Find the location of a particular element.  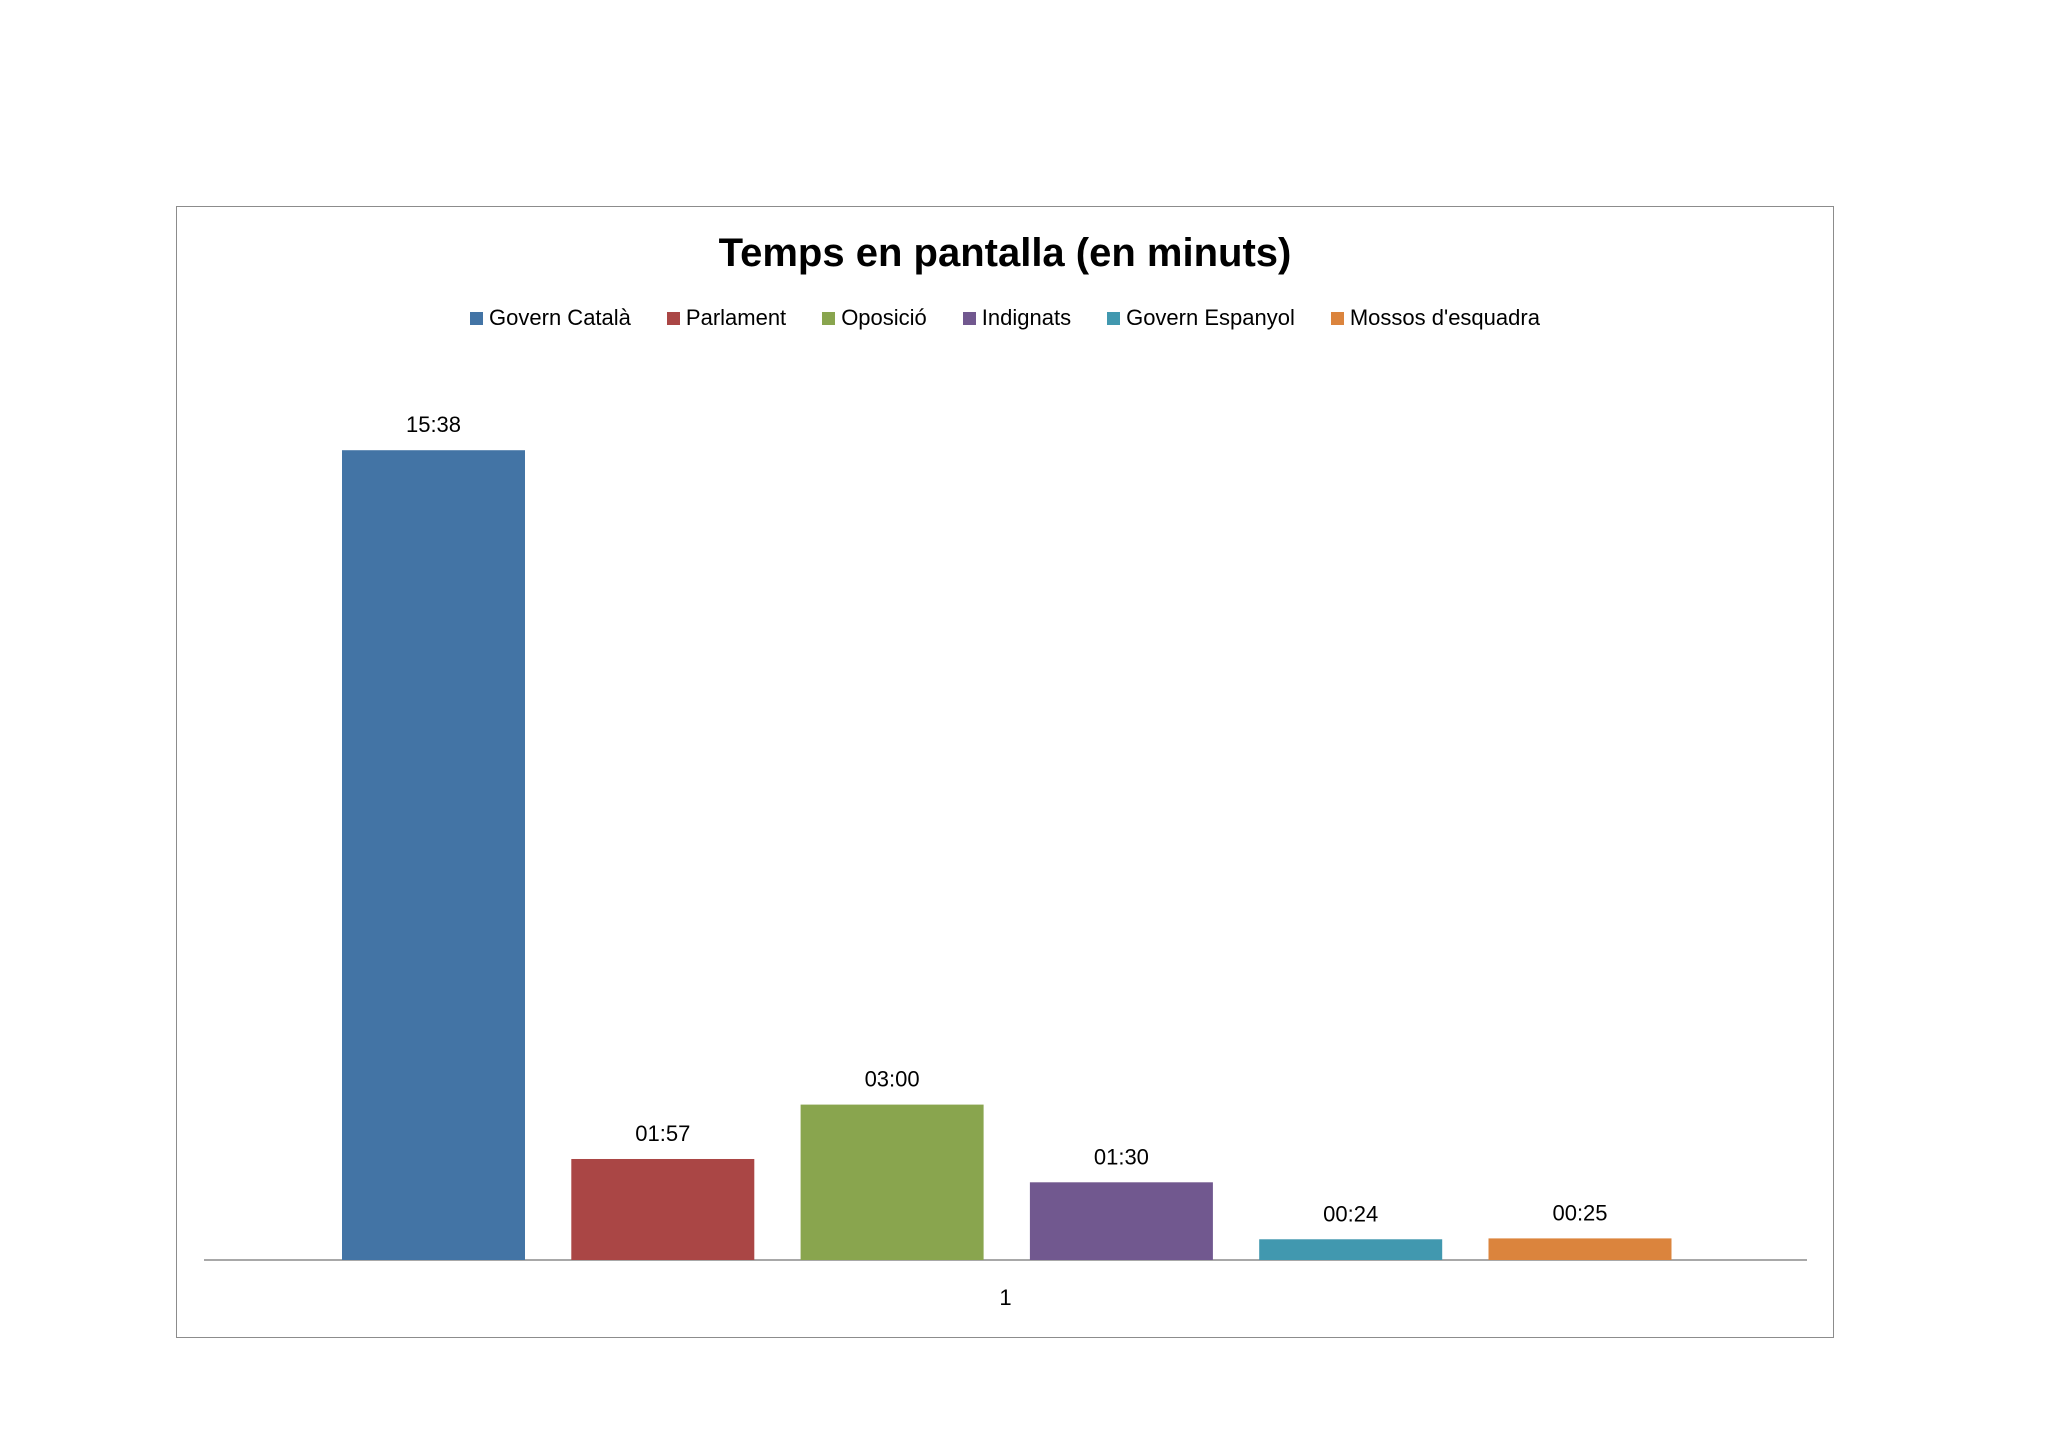

data-label: 00:24 is located at coordinates (1350, 1213).